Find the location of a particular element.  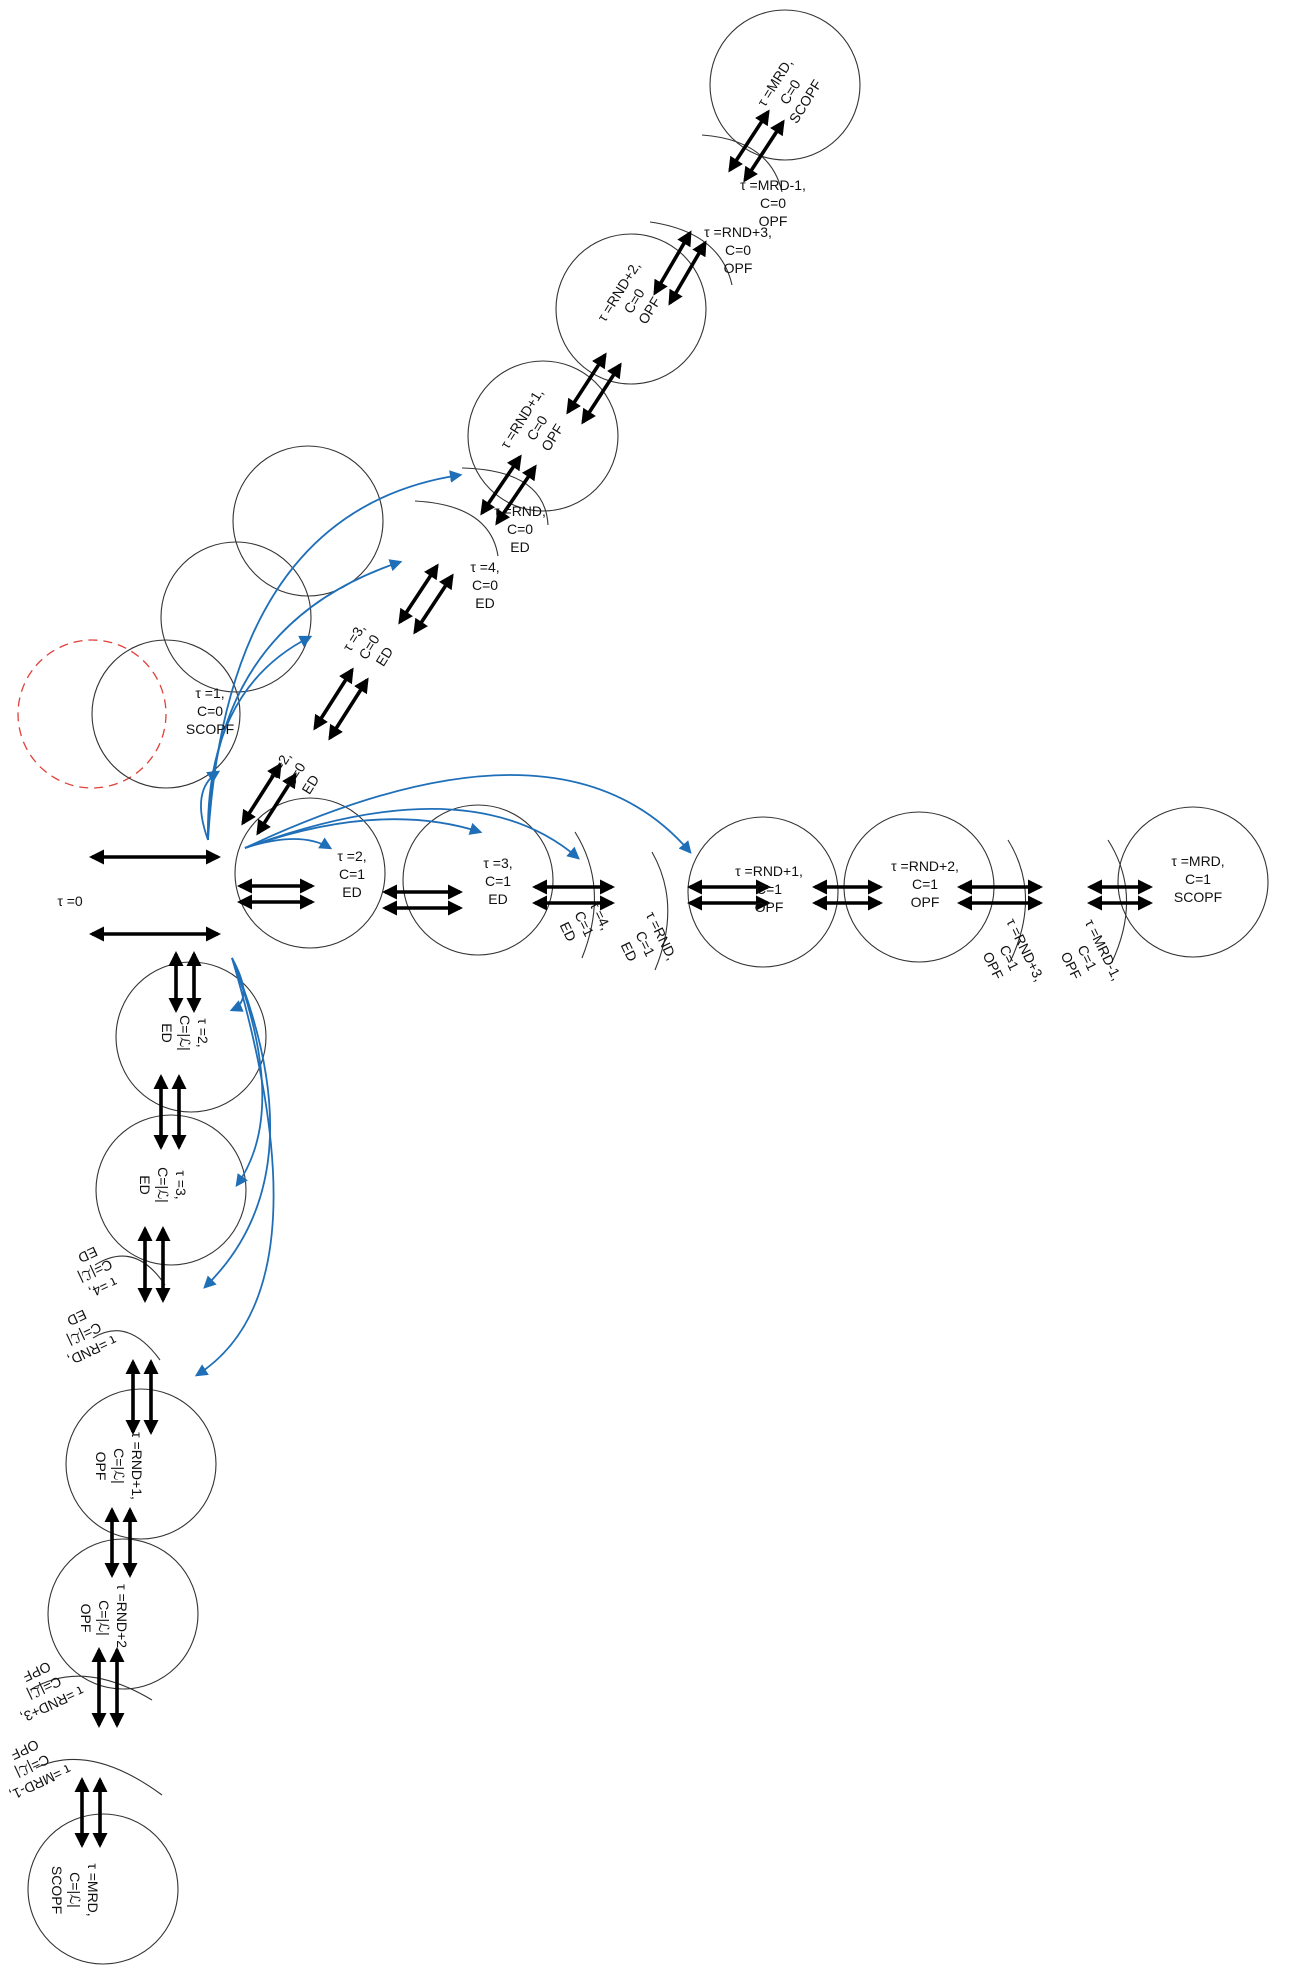

branch_c1-state-label: τ =RND+2, C=1 OPF is located at coordinates (925, 884).